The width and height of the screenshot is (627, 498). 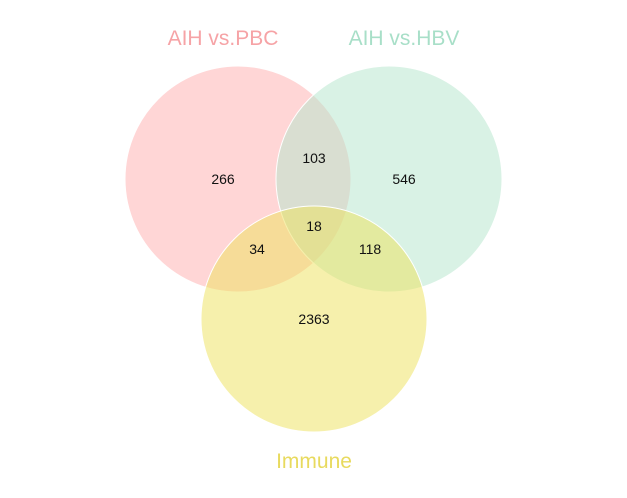 What do you see at coordinates (314, 461) in the screenshot?
I see `set-label-immune: Immune` at bounding box center [314, 461].